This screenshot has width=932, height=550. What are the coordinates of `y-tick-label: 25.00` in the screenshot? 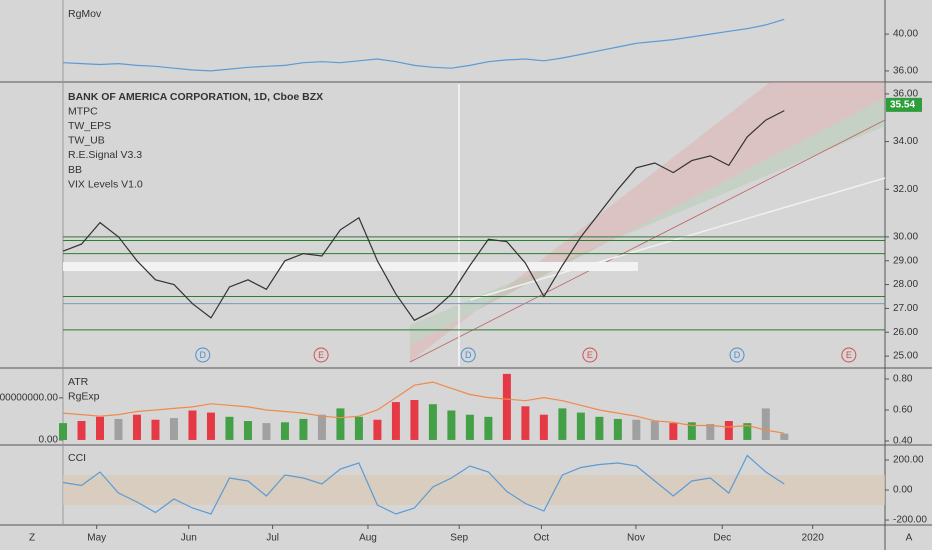 It's located at (905, 356).